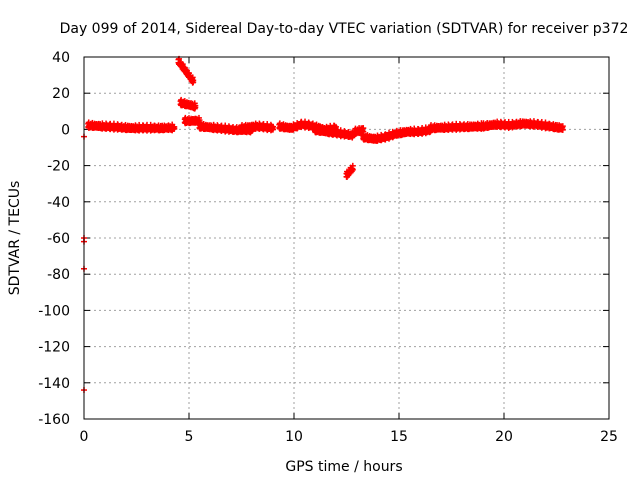 The height and width of the screenshot is (480, 640). I want to click on x-tick-label: 5, so click(189, 437).